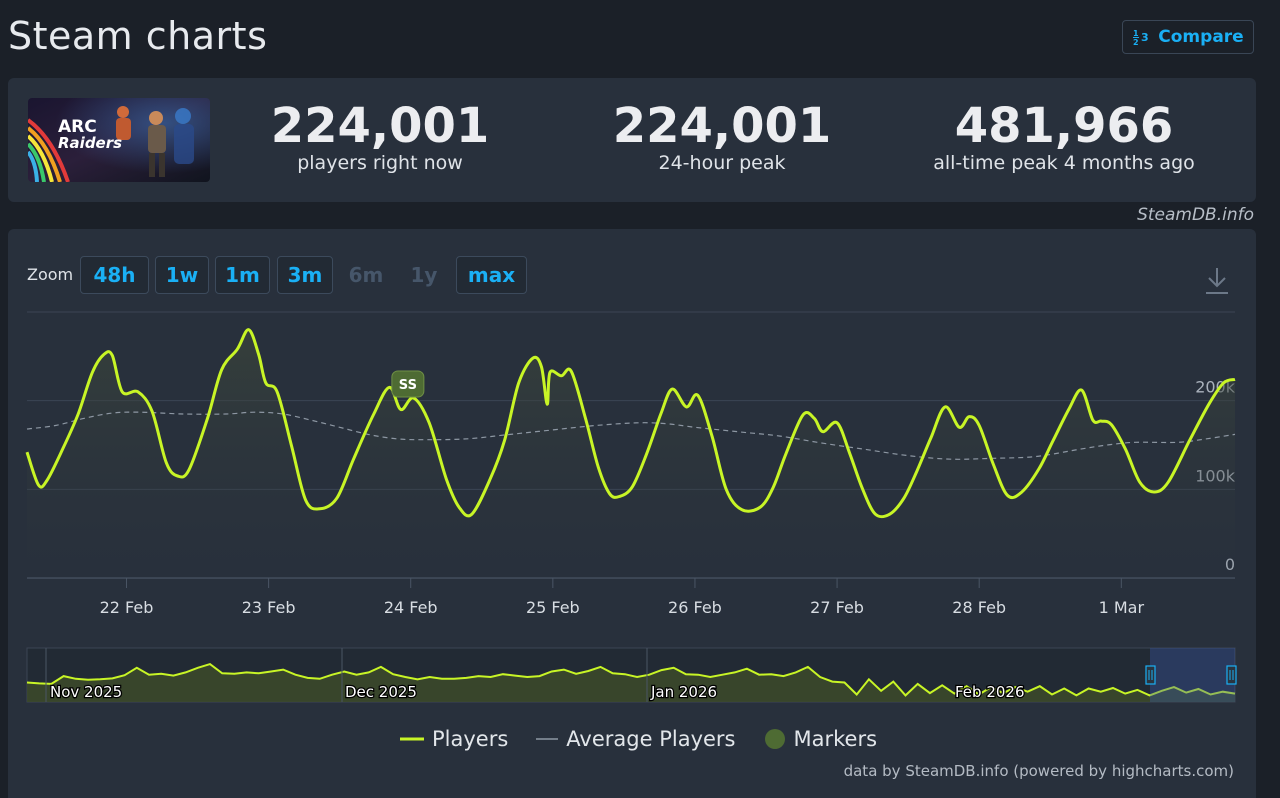 The height and width of the screenshot is (798, 1280). I want to click on x-tick-label: 24 Feb, so click(411, 607).